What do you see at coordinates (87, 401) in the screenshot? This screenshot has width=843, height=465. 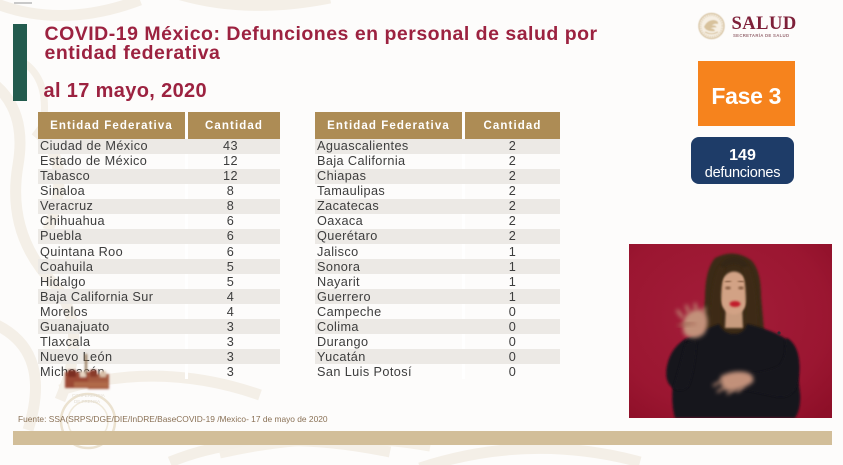 I see `svg-text: DE PRENSA` at bounding box center [87, 401].